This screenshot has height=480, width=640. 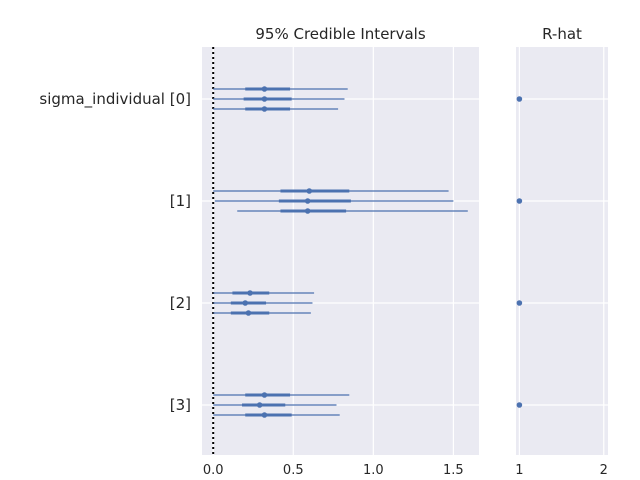 I want to click on rhat-x-tick-label: 2, so click(x=604, y=470).